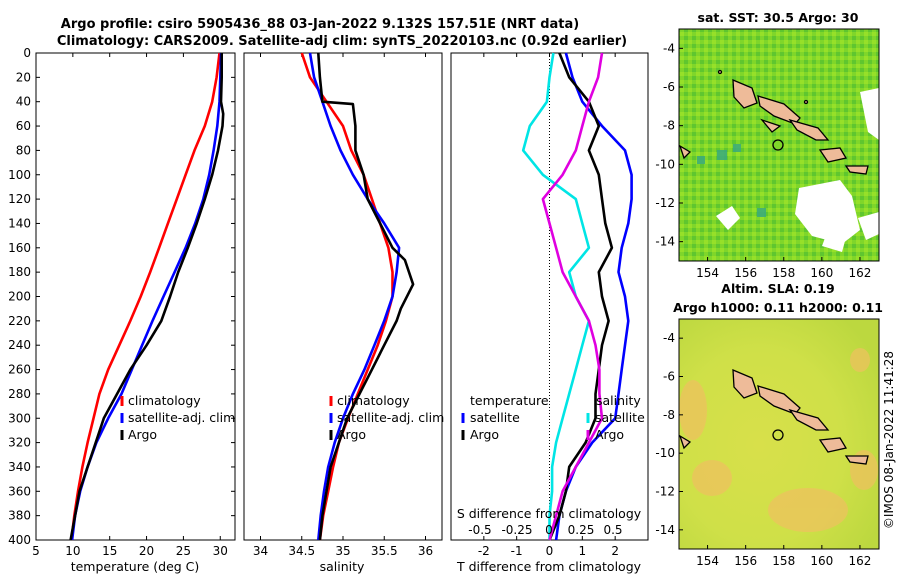 The image size is (900, 580). I want to click on series-line-s-argo, so click(572, 296).